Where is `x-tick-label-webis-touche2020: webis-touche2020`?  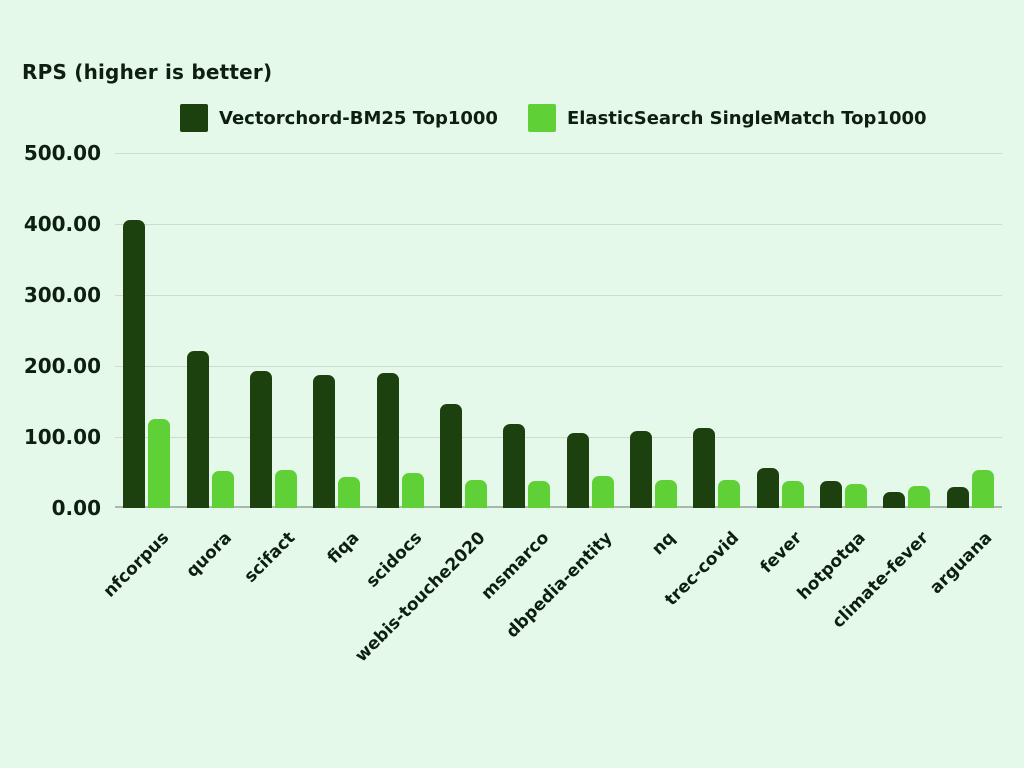
x-tick-label-webis-touche2020: webis-touche2020 is located at coordinates (420, 597).